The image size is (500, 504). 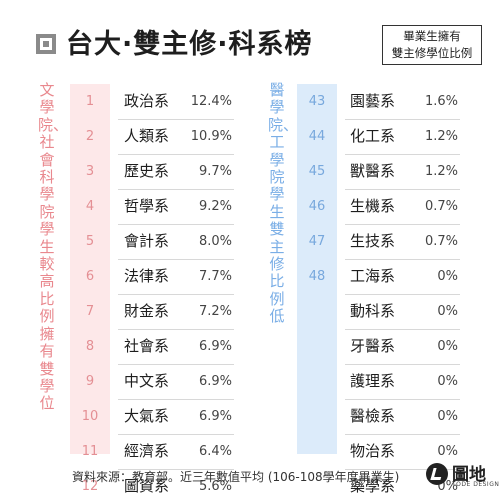 I want to click on ranking-row: 6 法律系 7.7%, so click(x=250, y=276).